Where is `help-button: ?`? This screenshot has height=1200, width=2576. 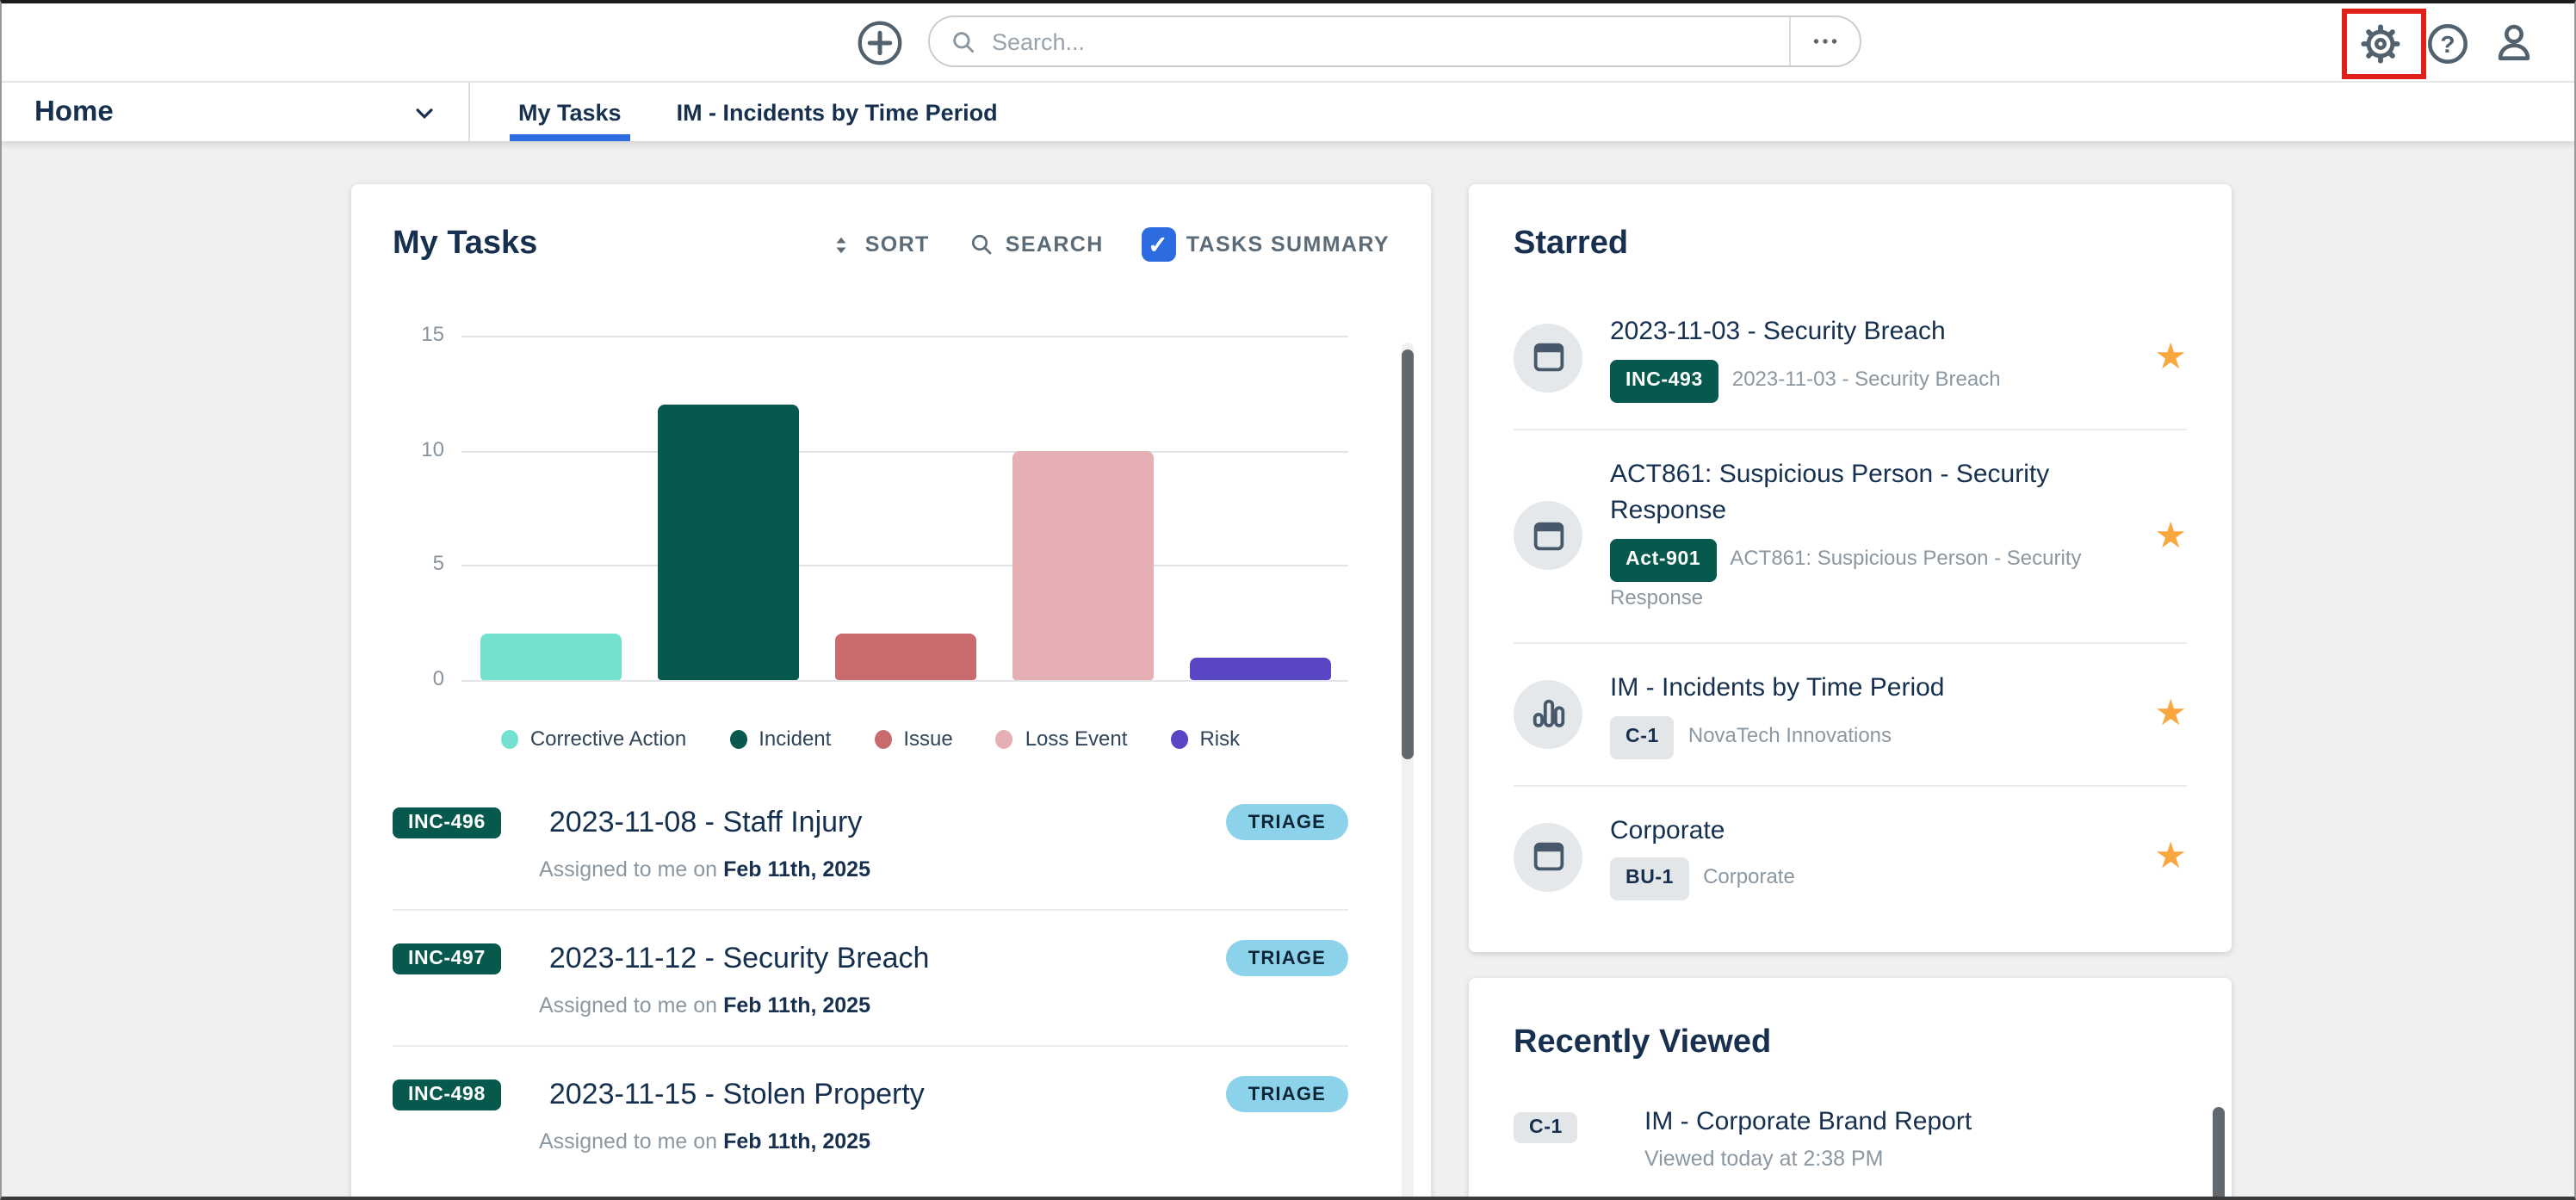 help-button: ? is located at coordinates (2447, 43).